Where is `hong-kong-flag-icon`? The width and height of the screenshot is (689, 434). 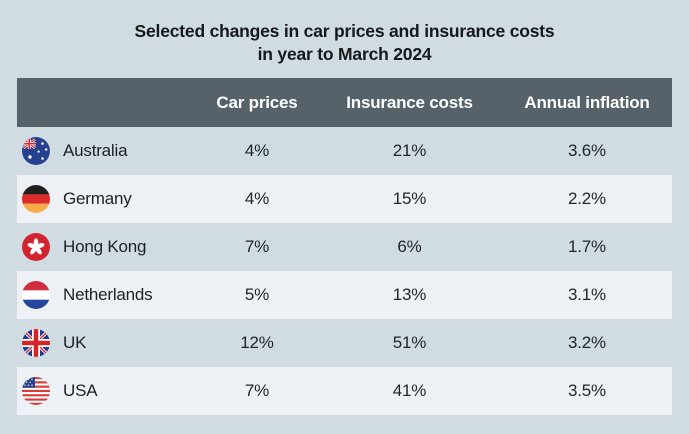
hong-kong-flag-icon is located at coordinates (36, 247).